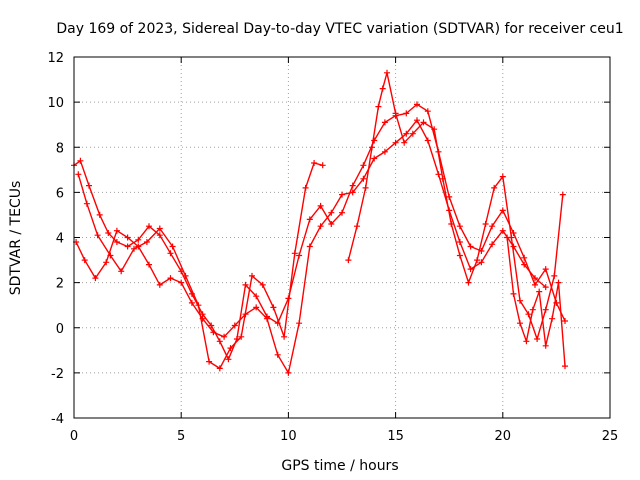  I want to click on y-axis-label: SDTVAR / TECUs, so click(16, 238).